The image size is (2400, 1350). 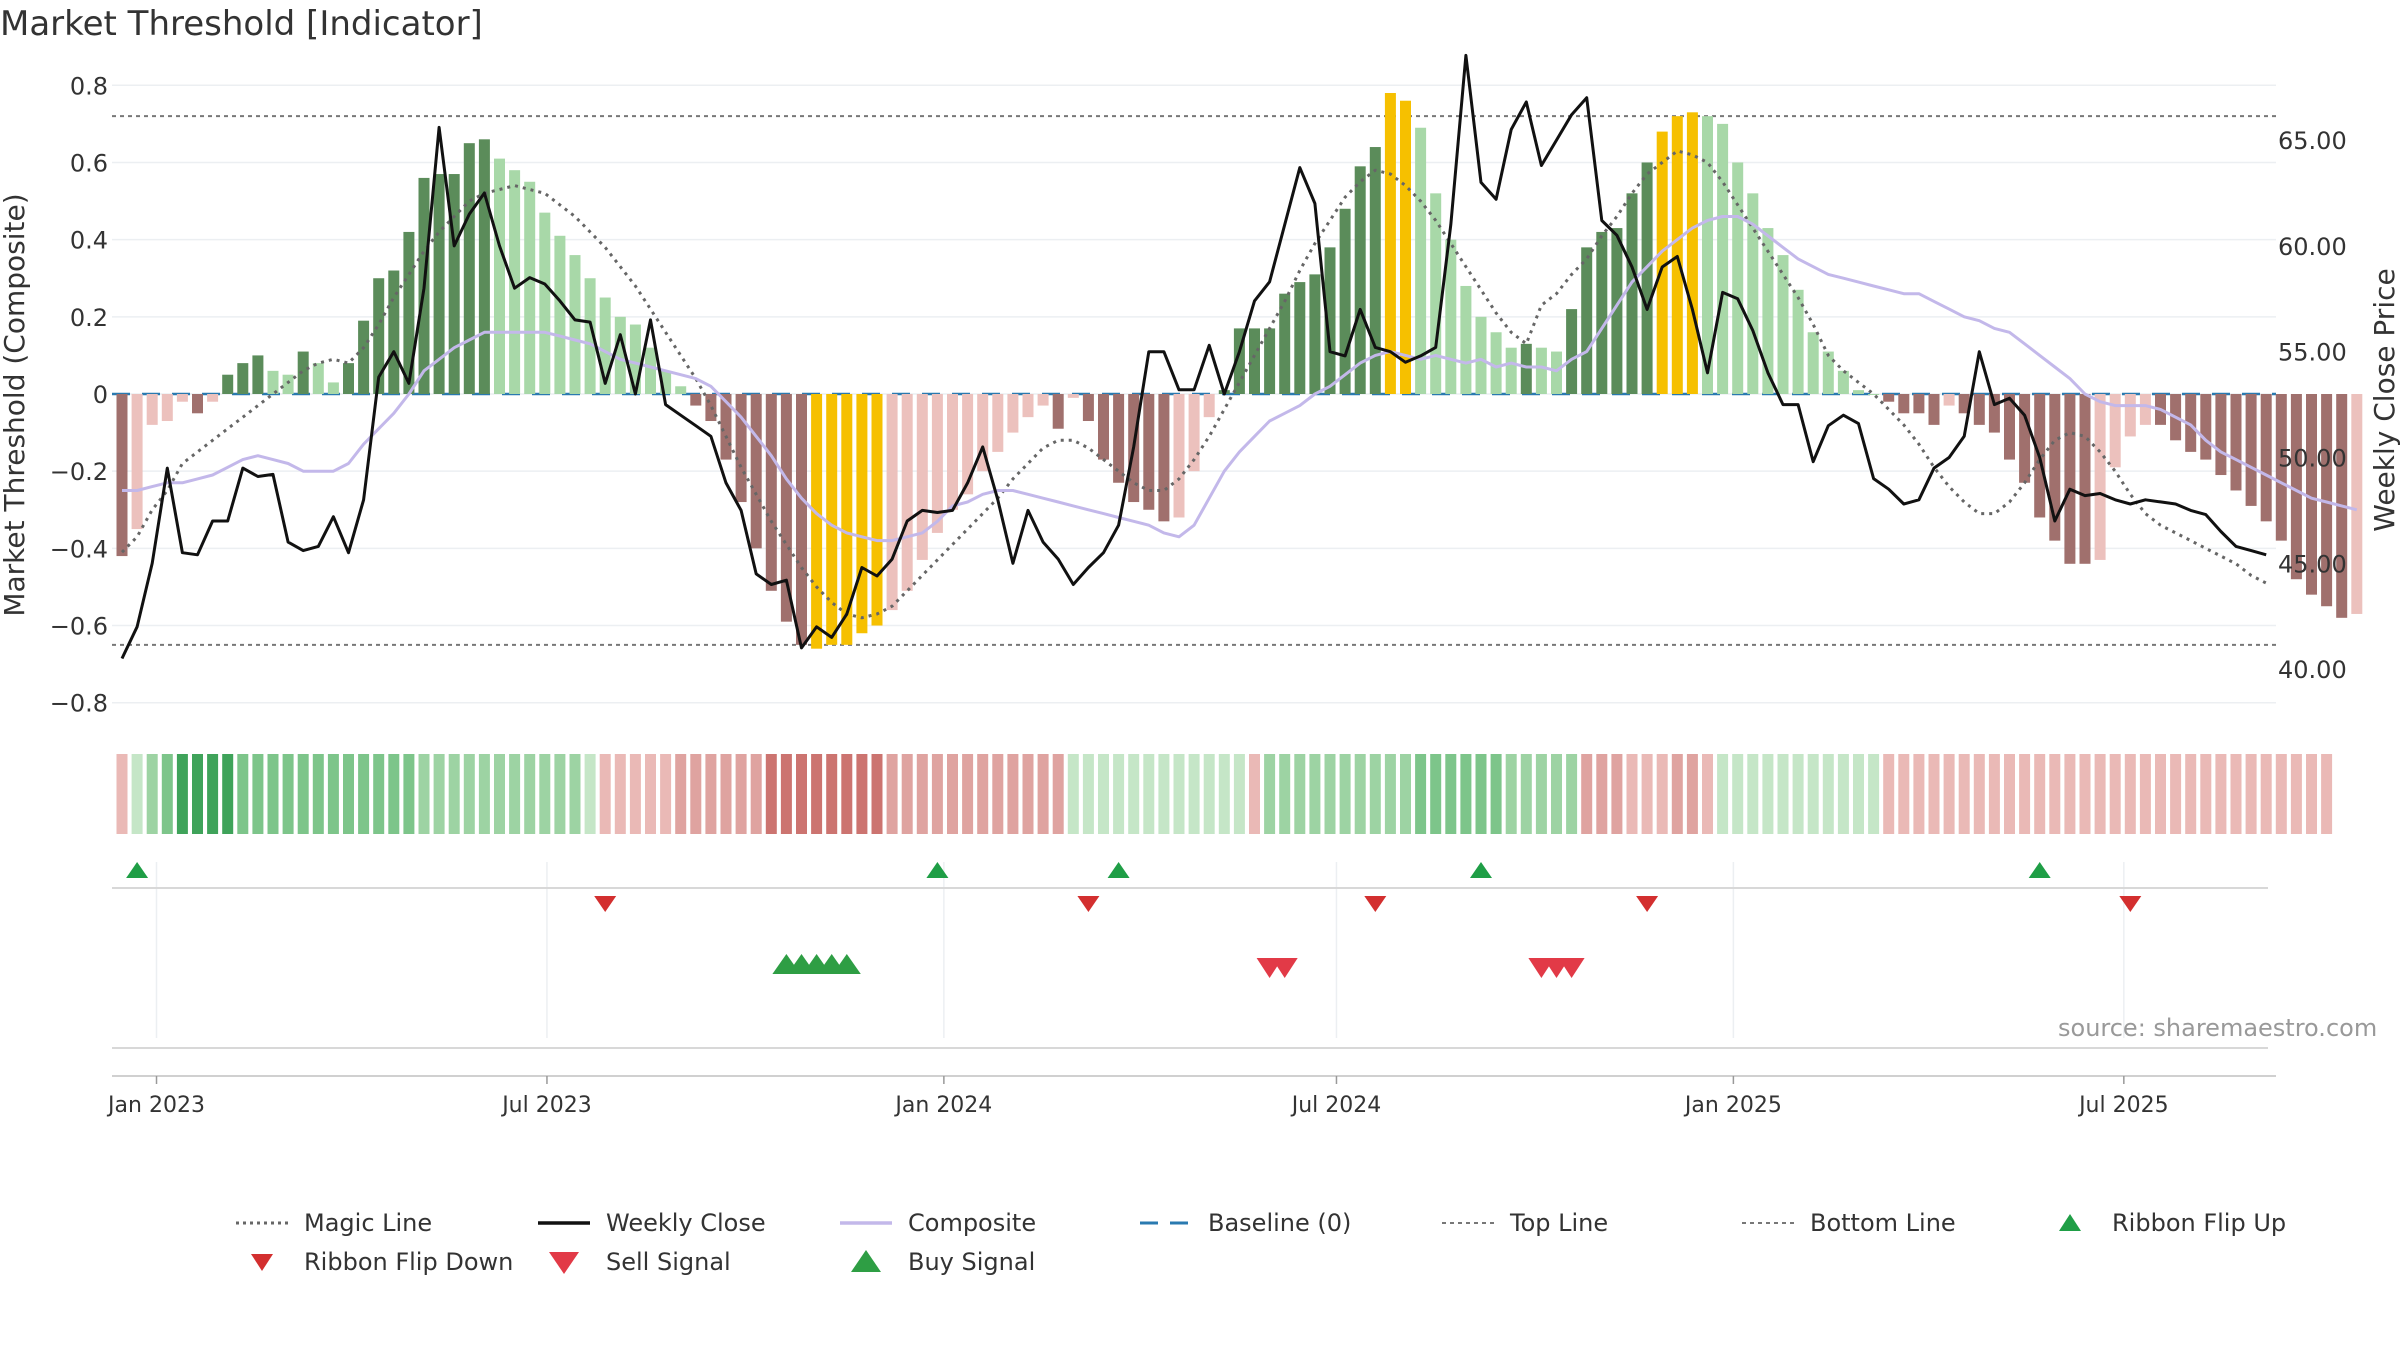 What do you see at coordinates (15, 404) in the screenshot?
I see `y-axis-label-left: Market Threshold (Composite)` at bounding box center [15, 404].